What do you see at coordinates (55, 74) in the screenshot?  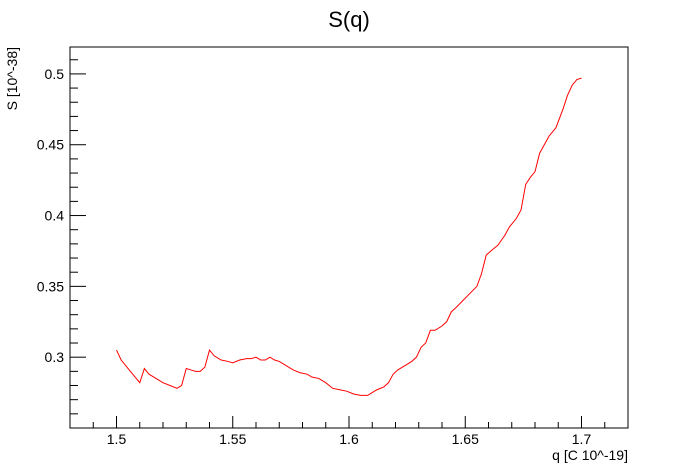 I see `y-tick-label: 0.5` at bounding box center [55, 74].